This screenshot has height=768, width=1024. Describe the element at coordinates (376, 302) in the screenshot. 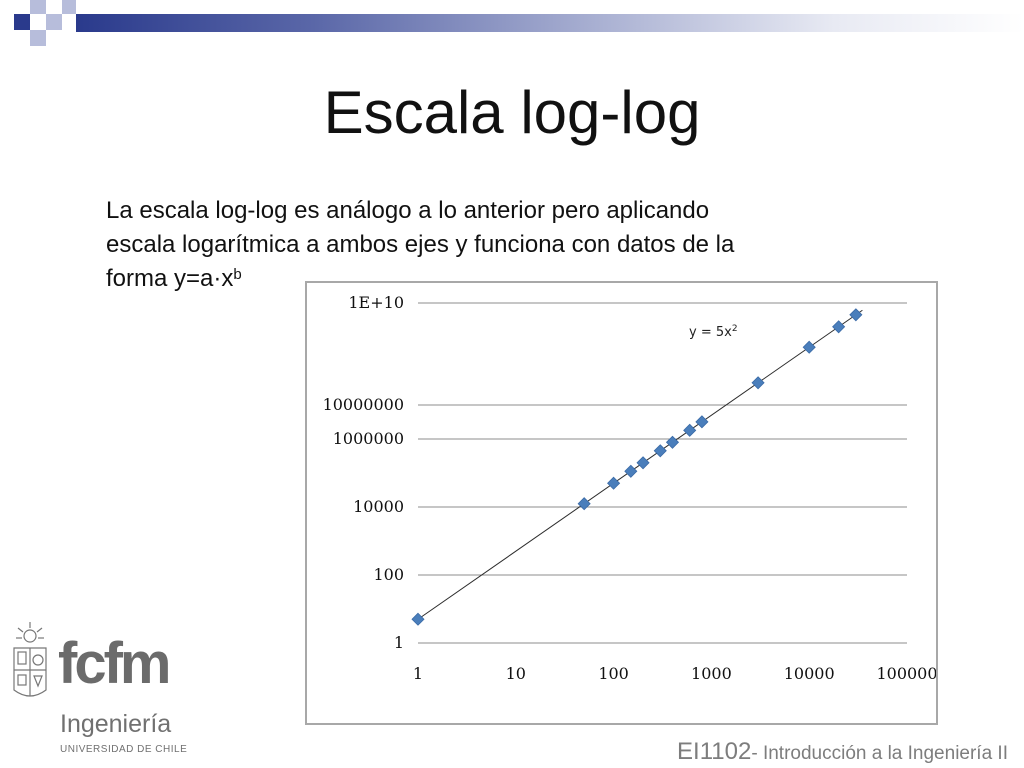

I see `y-tick-label: 1E+10` at that location.